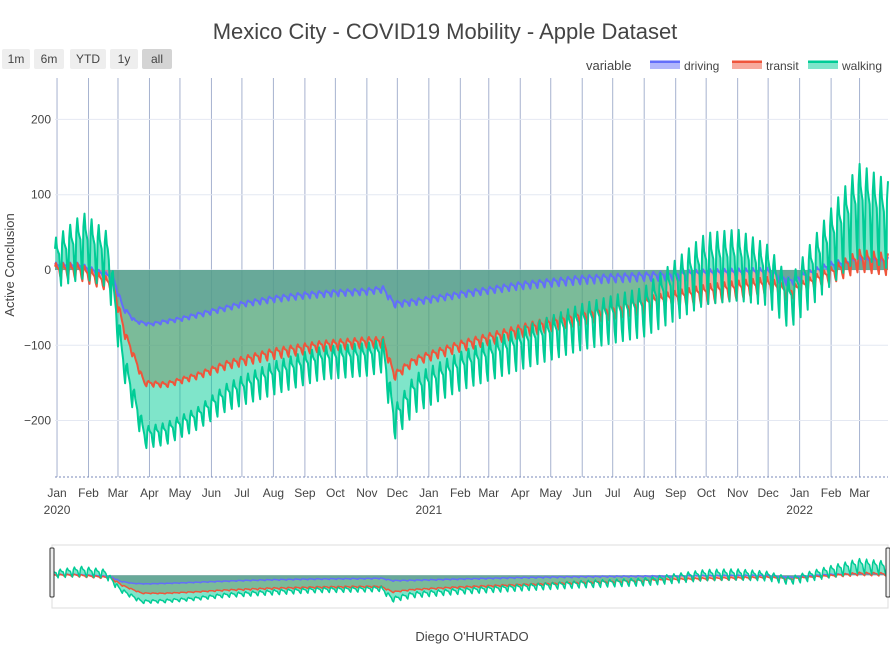  I want to click on legend-label: walking, so click(861, 66).